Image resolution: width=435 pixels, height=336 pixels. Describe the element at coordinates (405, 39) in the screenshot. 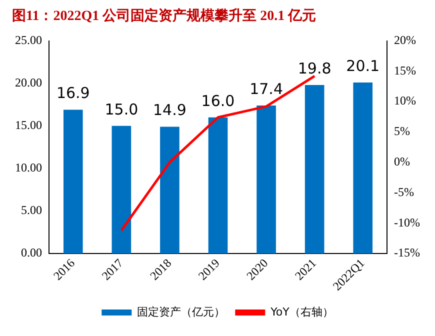

I see `y2-tick-label: 20%` at that location.